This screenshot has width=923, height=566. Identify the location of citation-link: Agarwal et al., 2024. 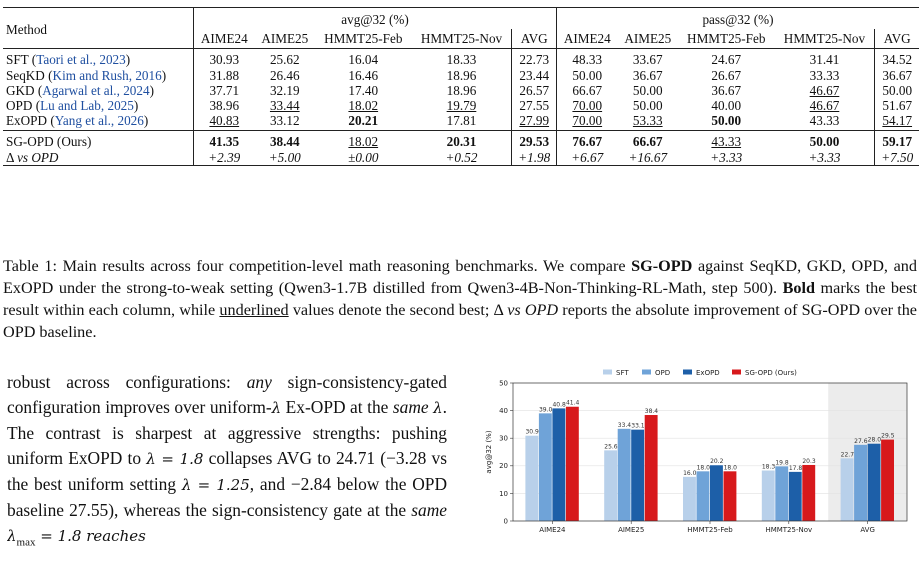
(96, 90).